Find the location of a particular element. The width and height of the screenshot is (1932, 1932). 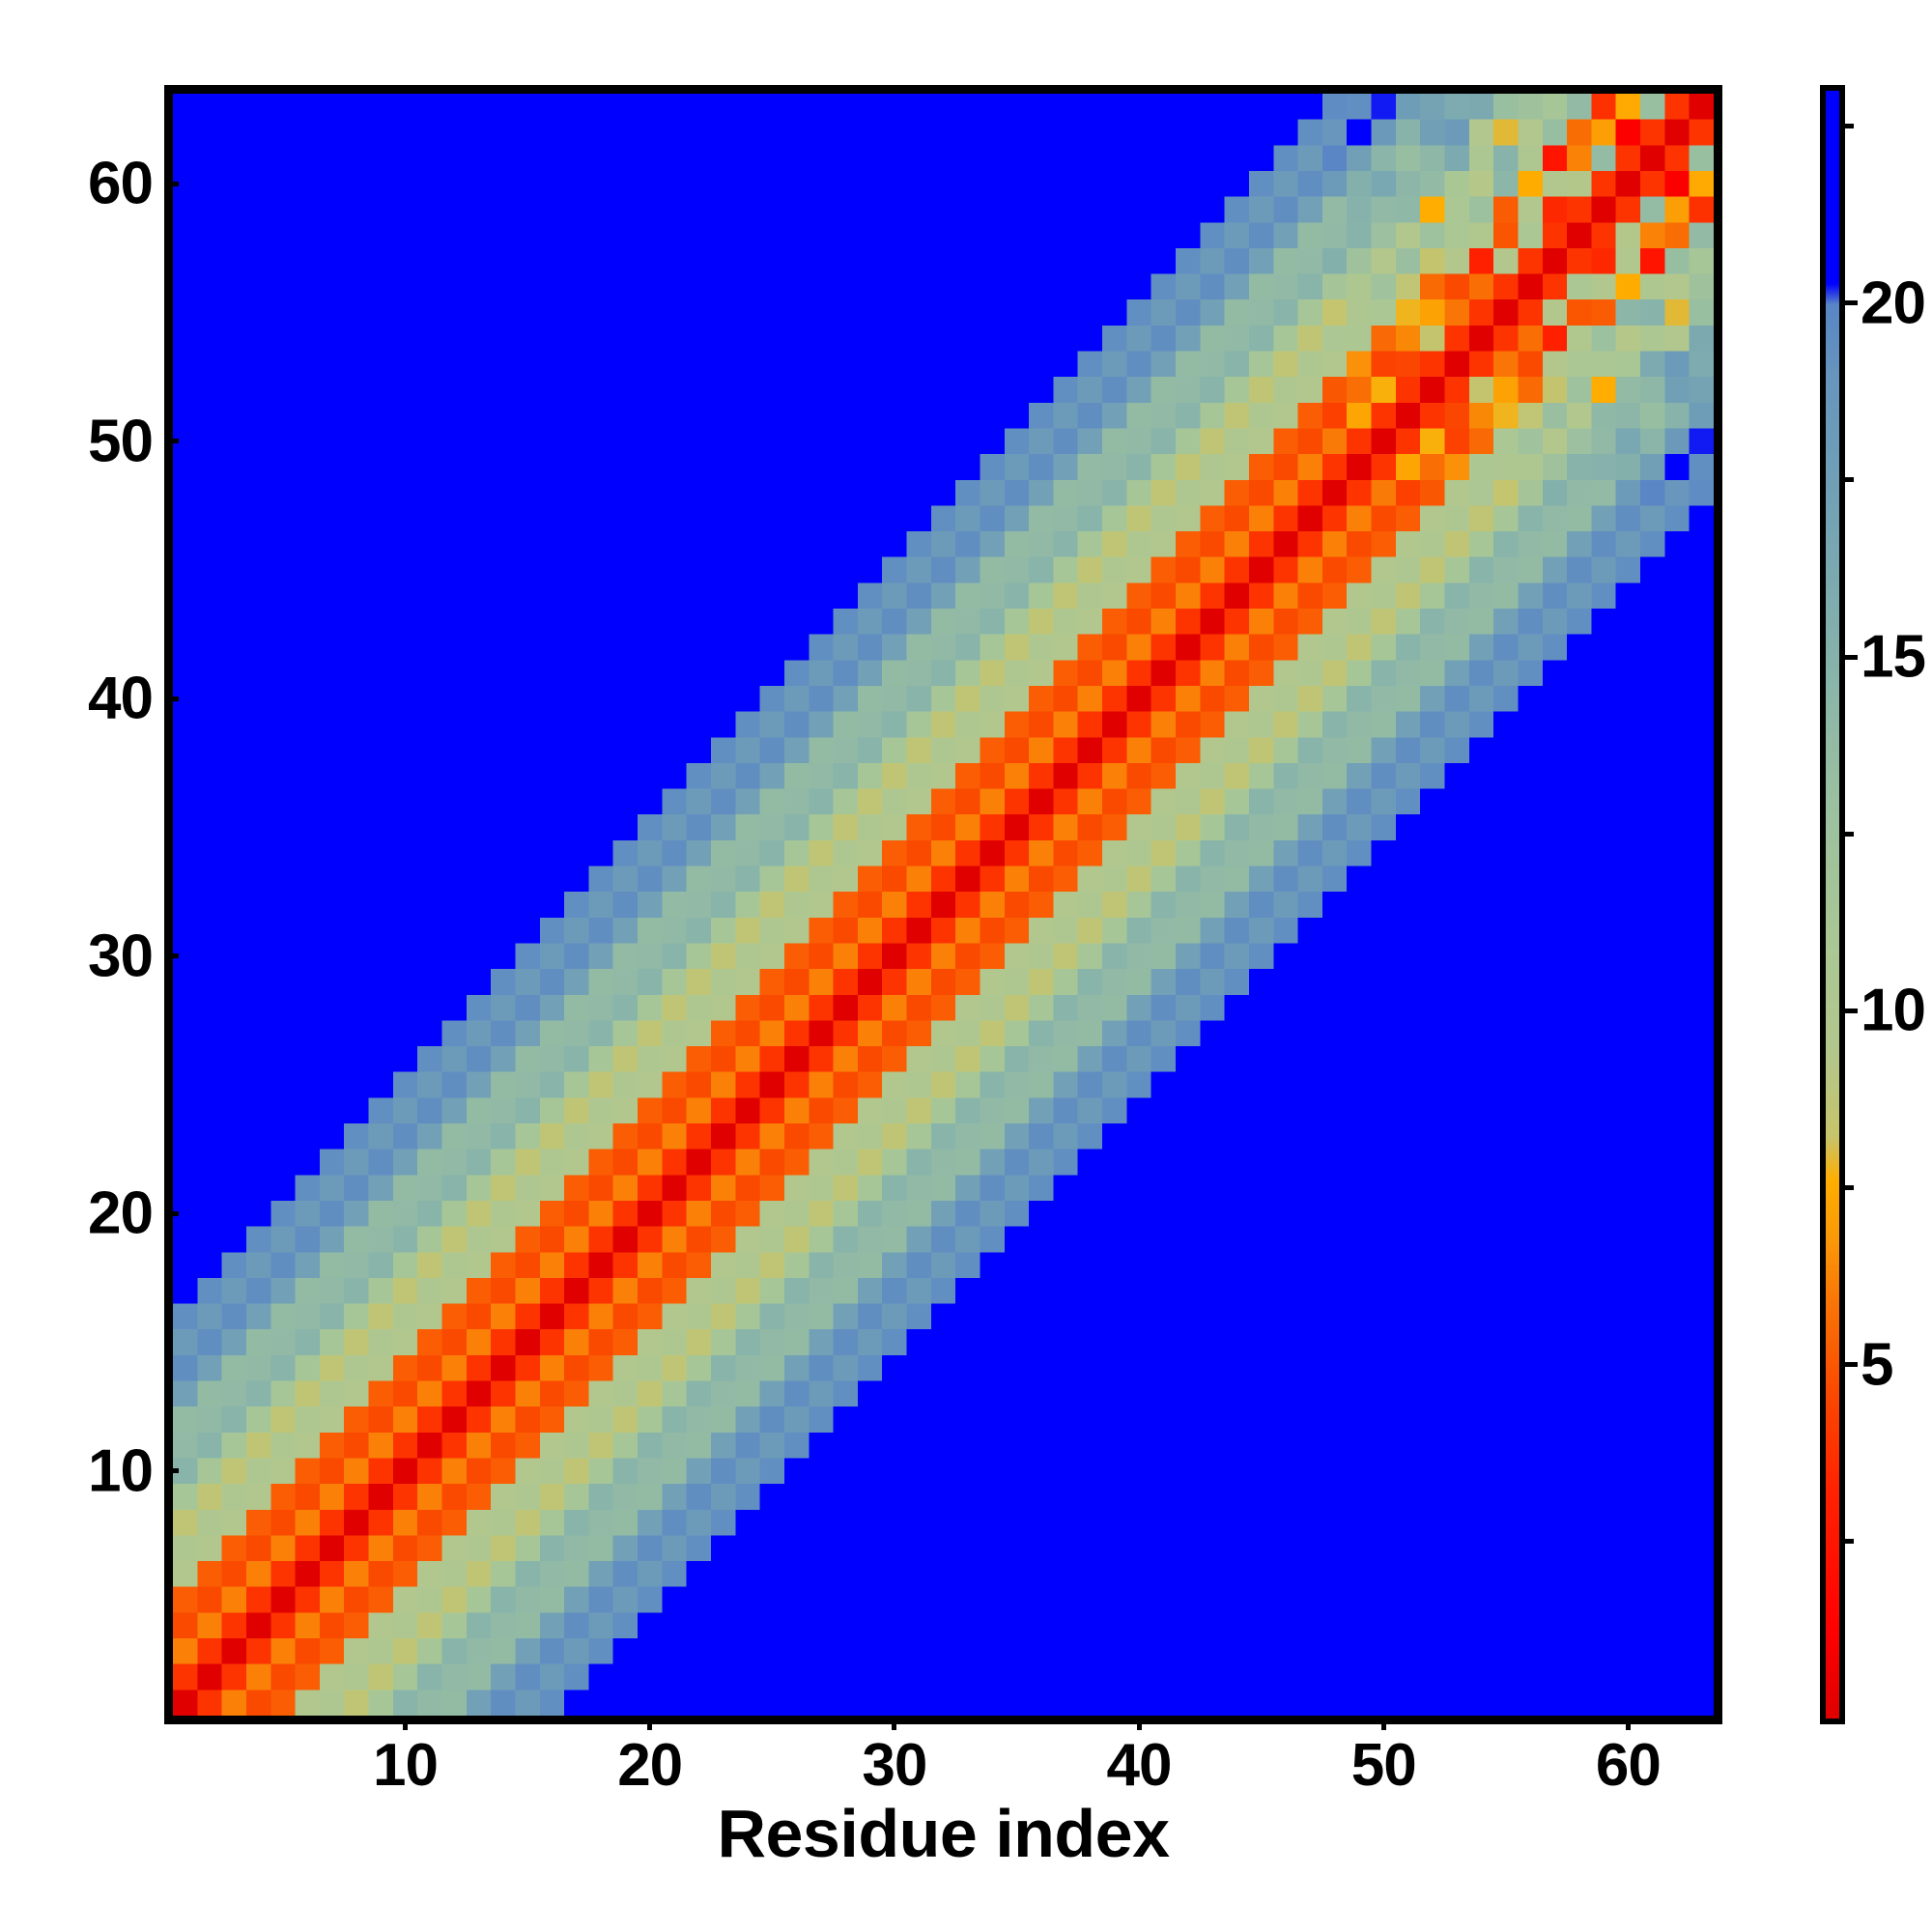

colorbar-minor-tick-2.5 is located at coordinates (1849, 1542).